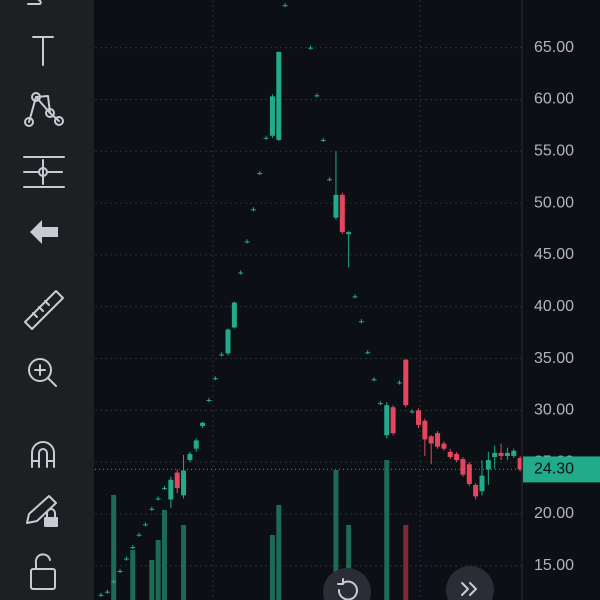 The width and height of the screenshot is (600, 600). What do you see at coordinates (554, 99) in the screenshot?
I see `y-tick-label: 60.00` at bounding box center [554, 99].